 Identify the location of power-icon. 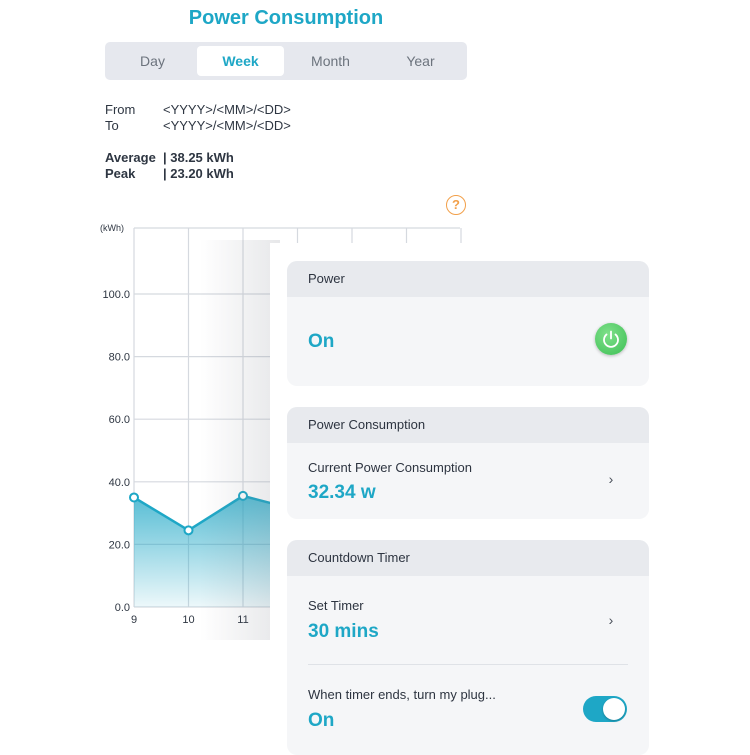
(611, 339).